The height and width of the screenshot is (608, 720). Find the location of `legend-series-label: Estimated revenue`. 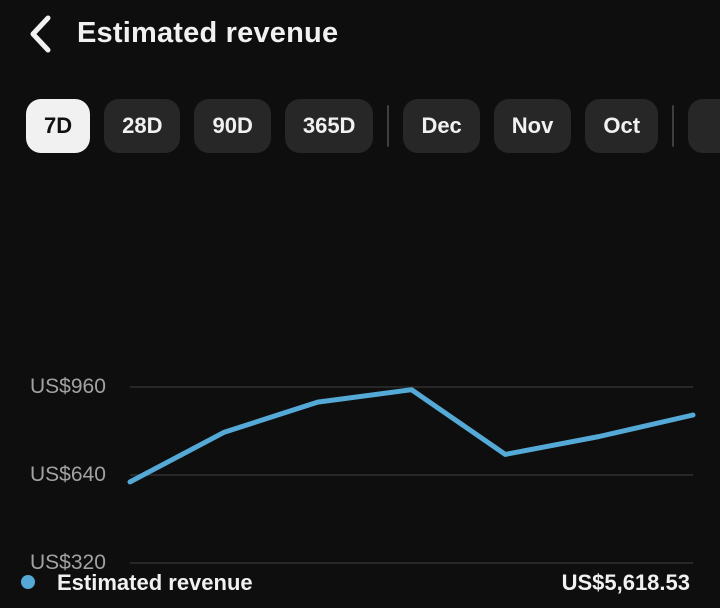

legend-series-label: Estimated revenue is located at coordinates (155, 582).